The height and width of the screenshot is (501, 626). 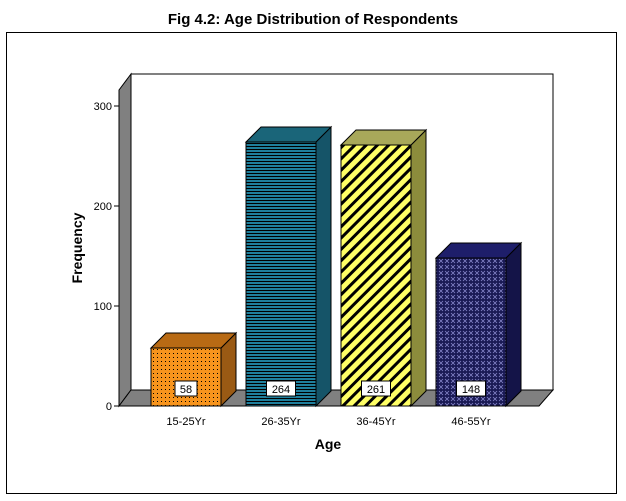 I want to click on y-tick-label: 300, so click(x=103, y=107).